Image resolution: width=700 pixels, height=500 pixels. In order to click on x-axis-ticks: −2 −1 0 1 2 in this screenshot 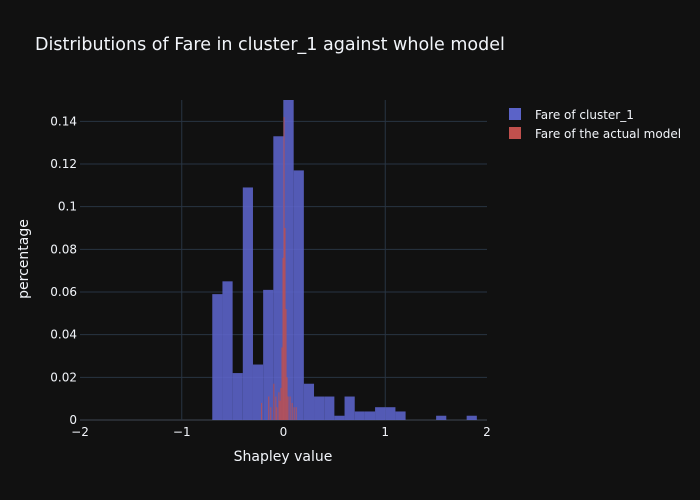, I will do `click(281, 432)`.